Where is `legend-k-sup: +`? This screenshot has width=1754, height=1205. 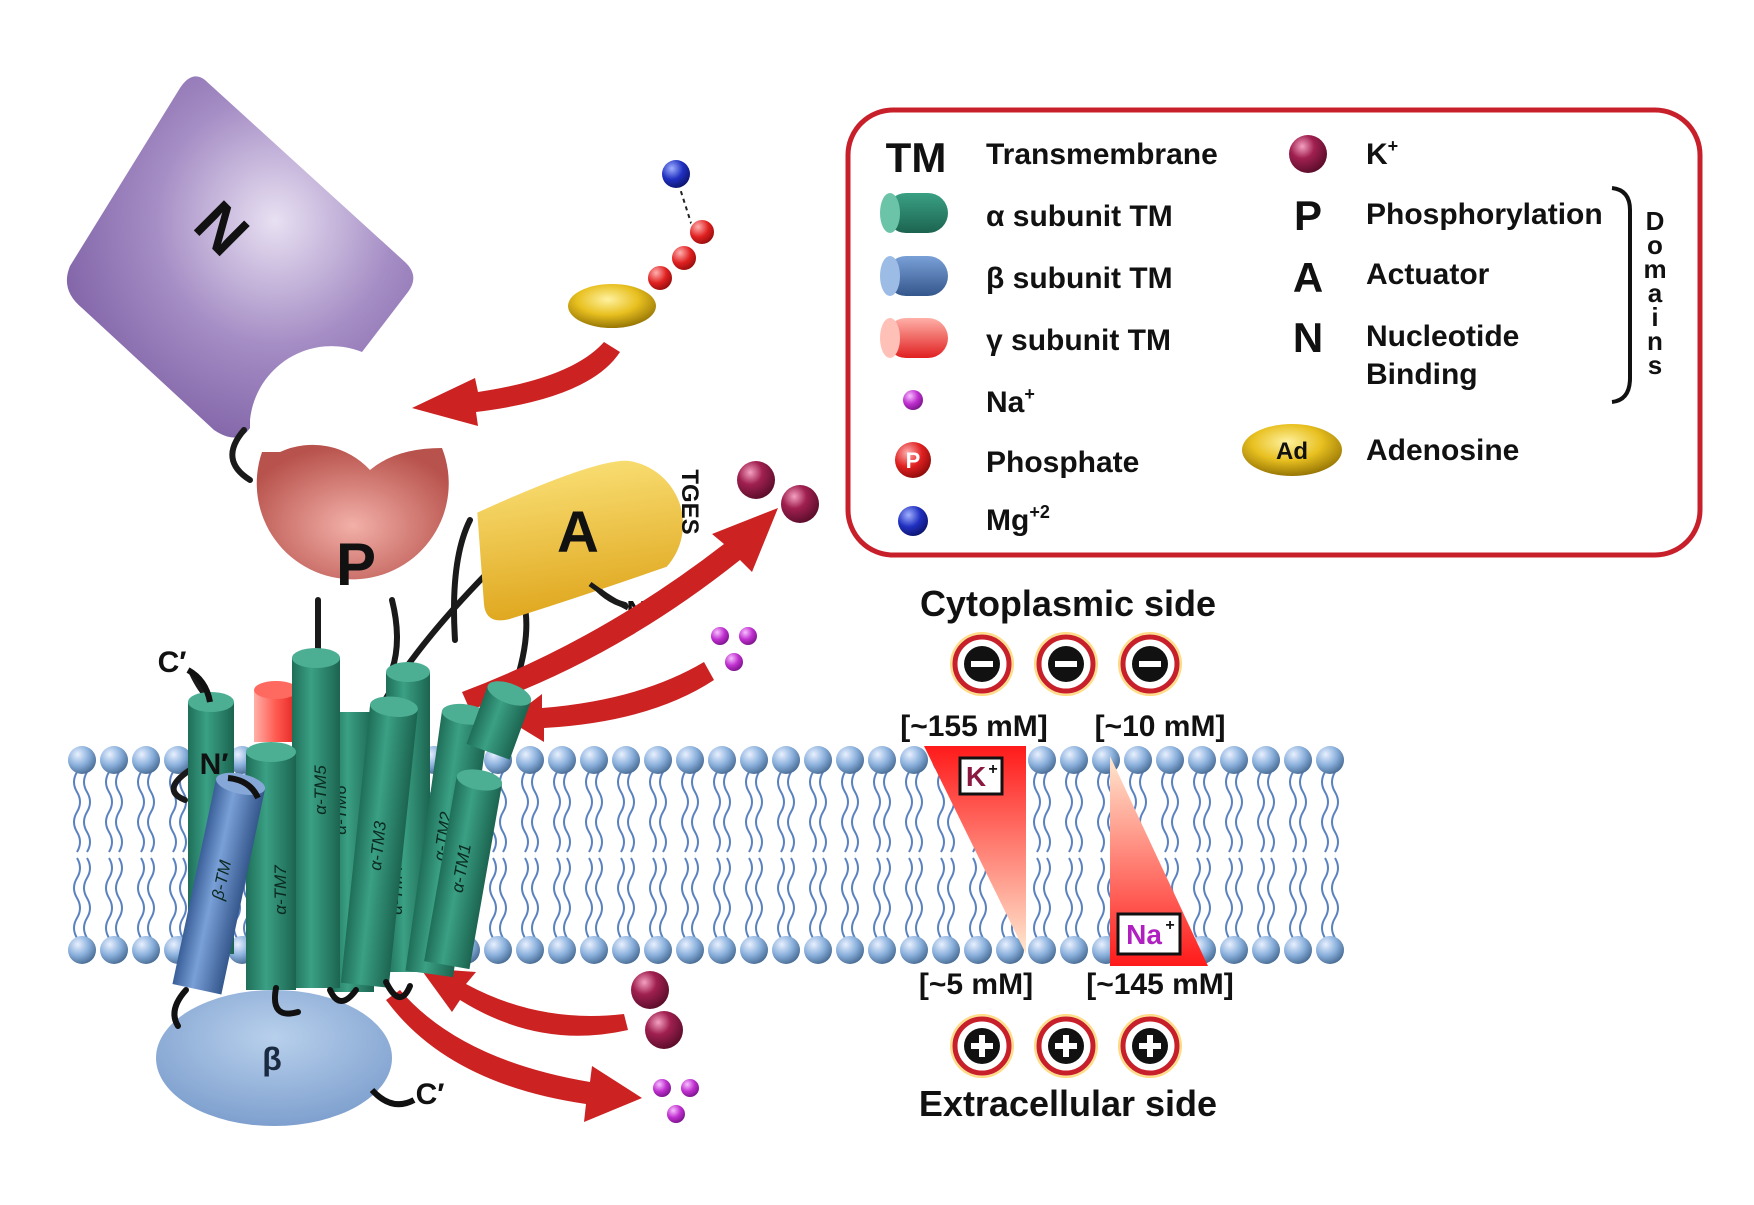
legend-k-sup: + is located at coordinates (1393, 146).